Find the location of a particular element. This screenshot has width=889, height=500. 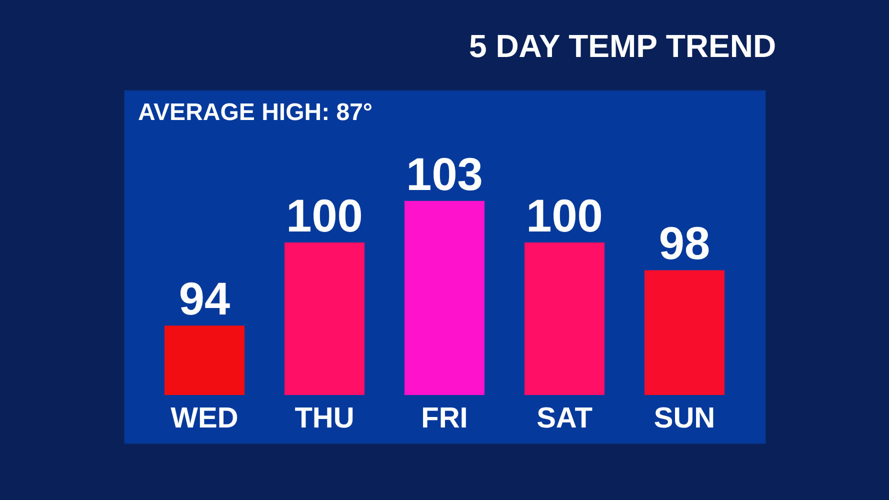

x-tick-label: THU is located at coordinates (324, 418).